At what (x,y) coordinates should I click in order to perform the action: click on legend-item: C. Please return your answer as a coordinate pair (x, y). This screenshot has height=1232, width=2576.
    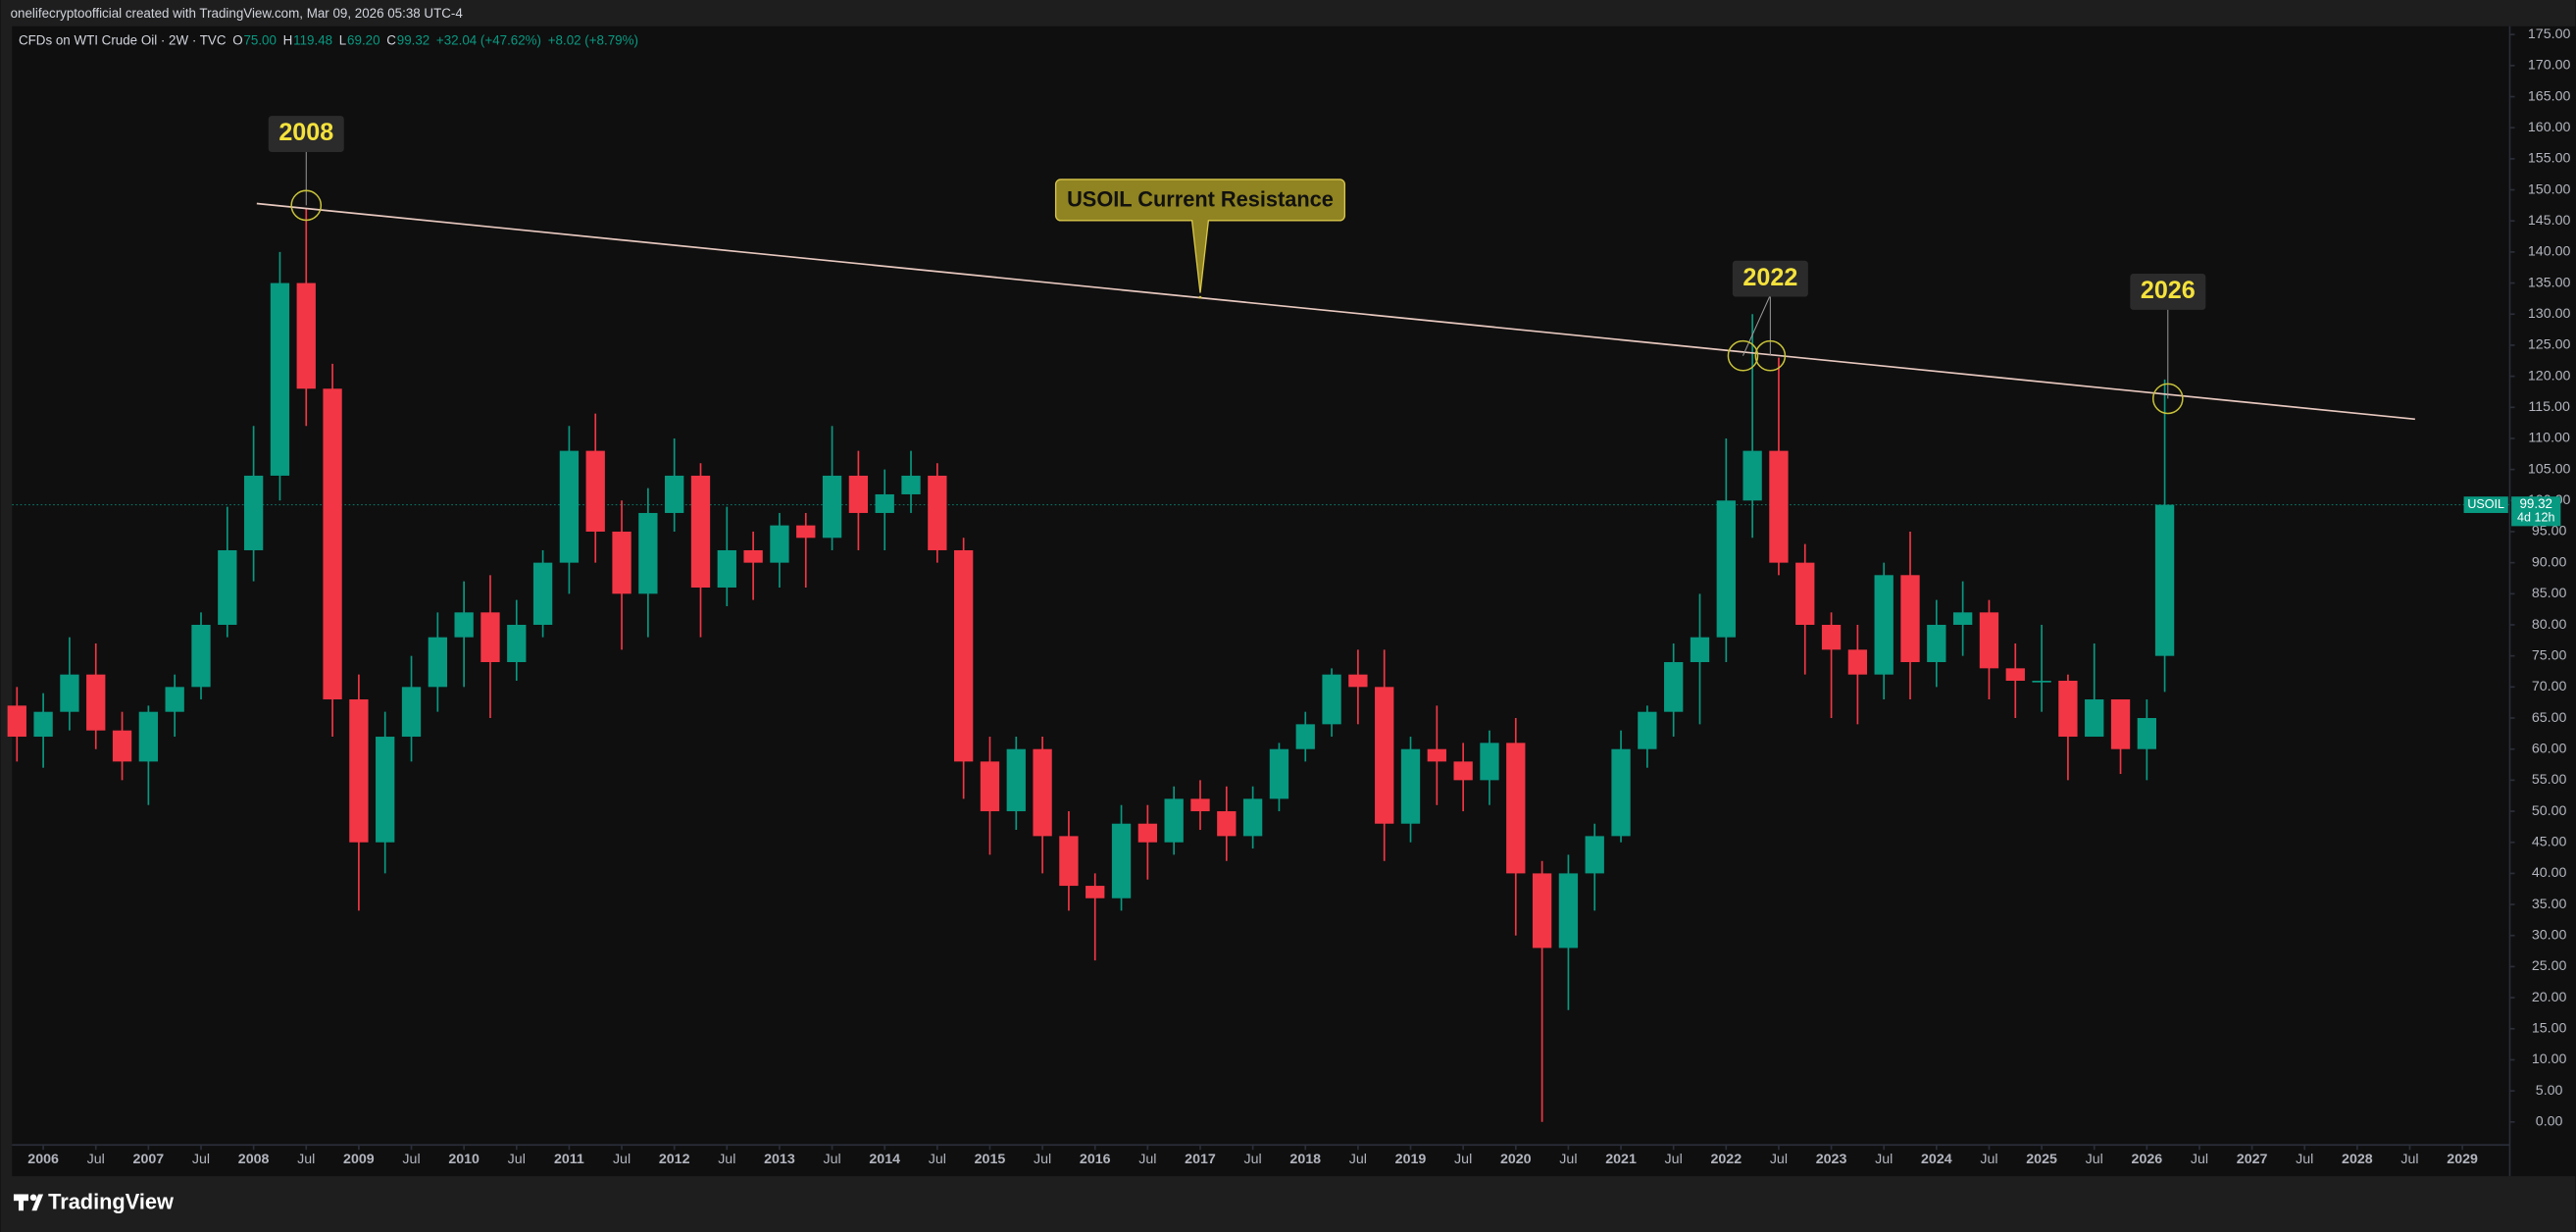
    Looking at the image, I should click on (391, 39).